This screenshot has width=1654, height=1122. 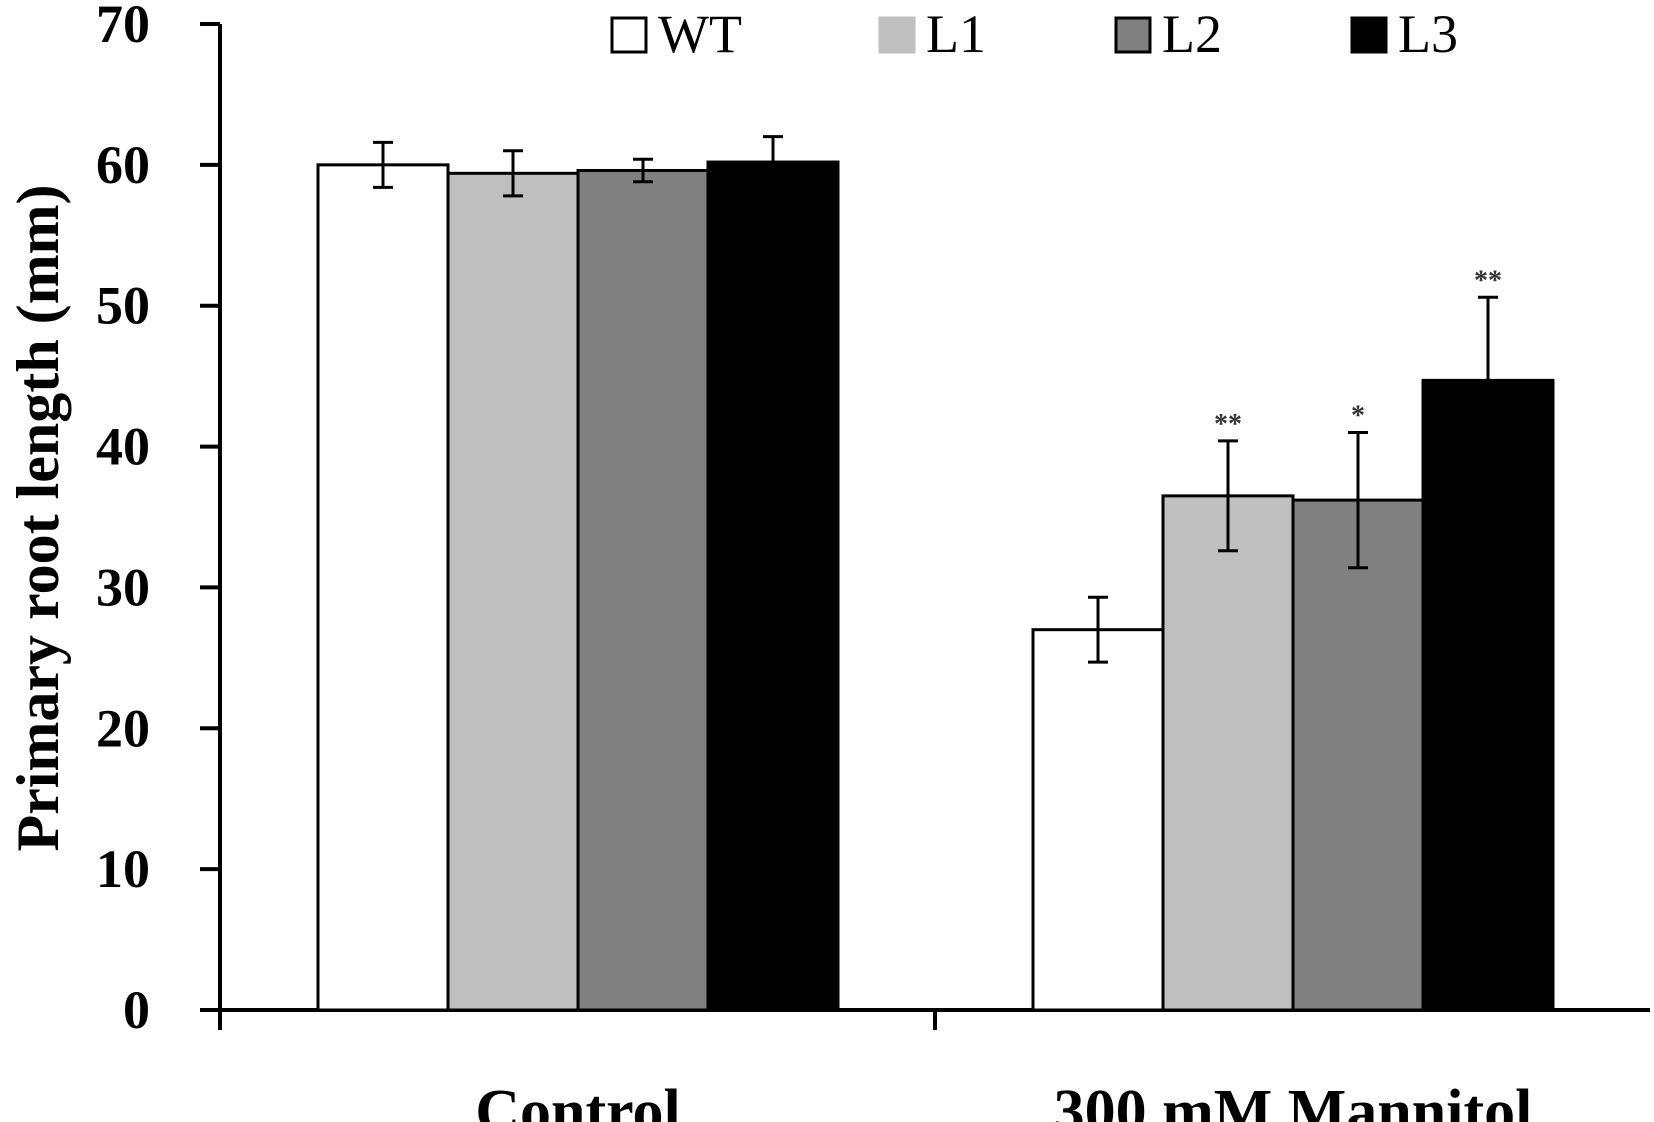 I want to click on legend-swatch-wt, so click(x=629, y=35).